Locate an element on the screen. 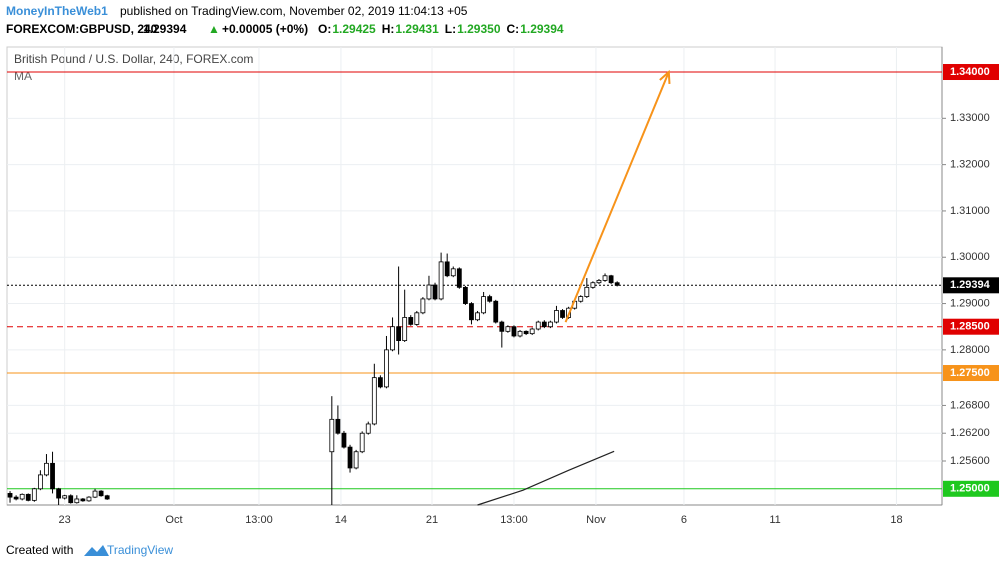  x-tick-label: 6 is located at coordinates (684, 520).